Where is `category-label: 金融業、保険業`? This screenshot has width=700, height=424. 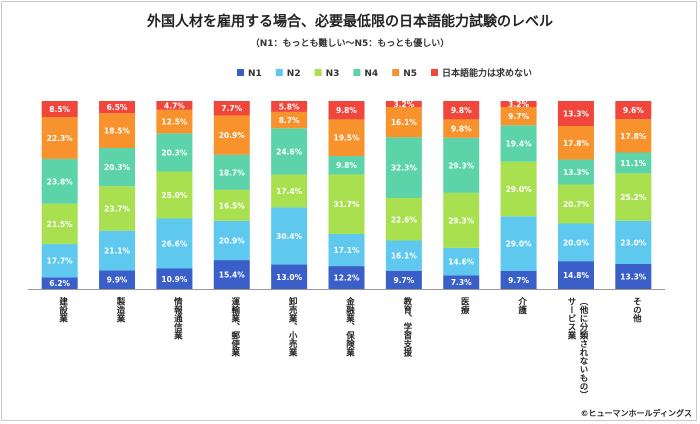 category-label: 金融業、保険業 is located at coordinates (350, 326).